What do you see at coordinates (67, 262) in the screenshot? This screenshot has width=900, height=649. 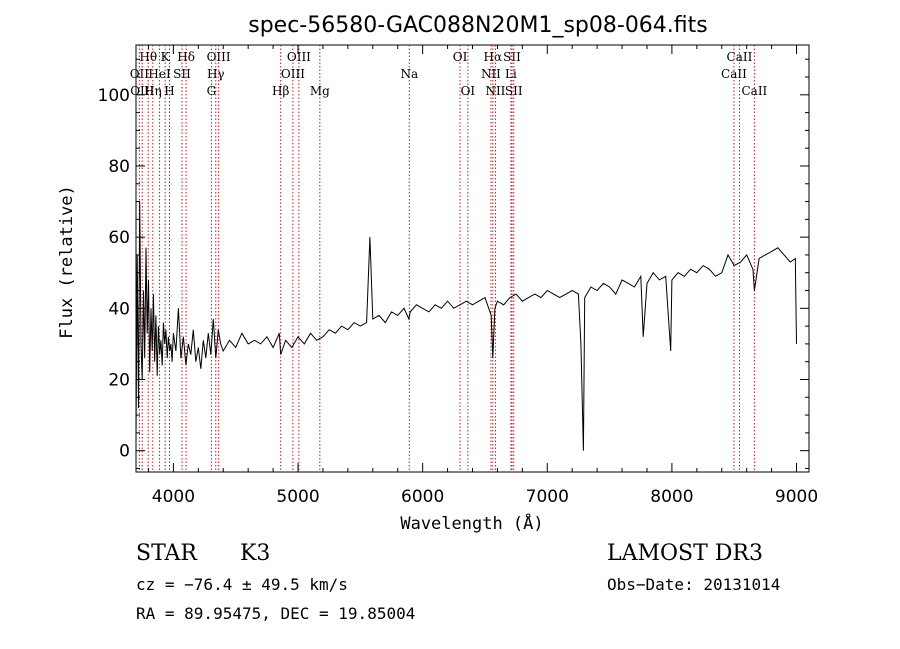 I see `y-axis-label: Flux (relative)` at bounding box center [67, 262].